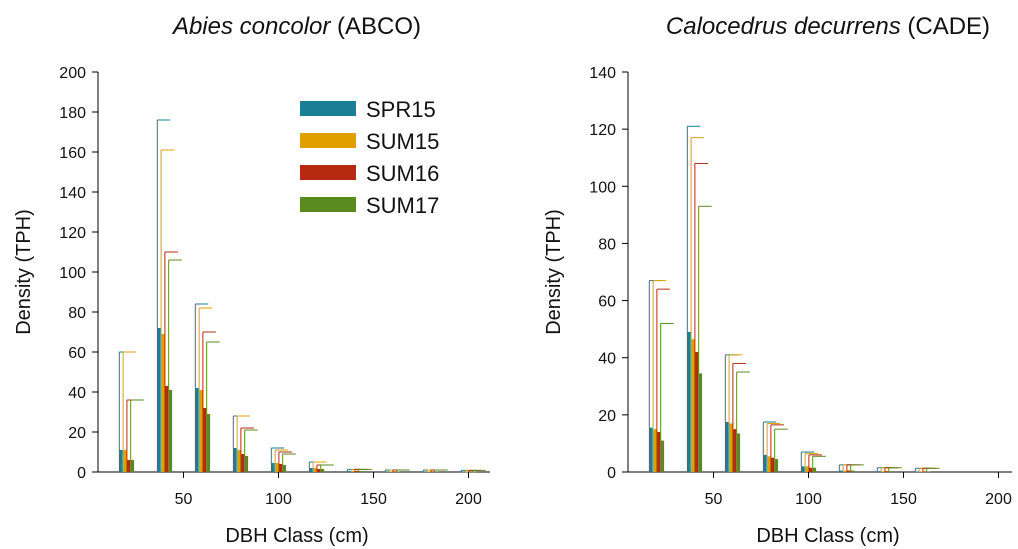 This screenshot has width=1018, height=549. Describe the element at coordinates (278, 499) in the screenshot. I see `x-tick-label-abco: 100` at that location.